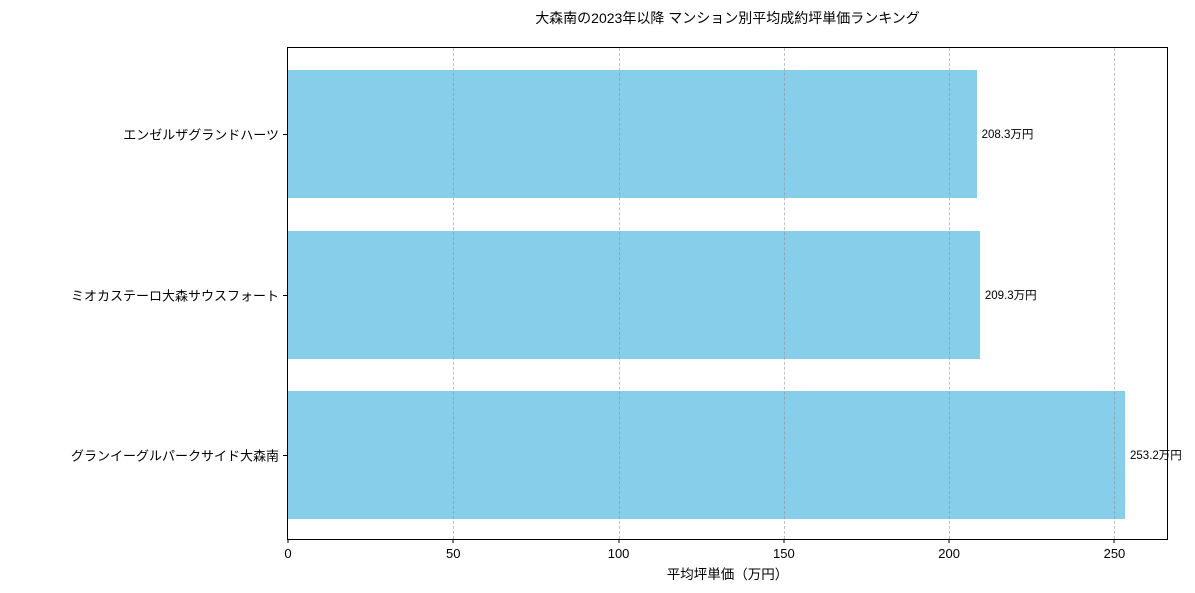  I want to click on y-tick-label-2: グランイーグルパークサイド大森南, so click(174, 456).